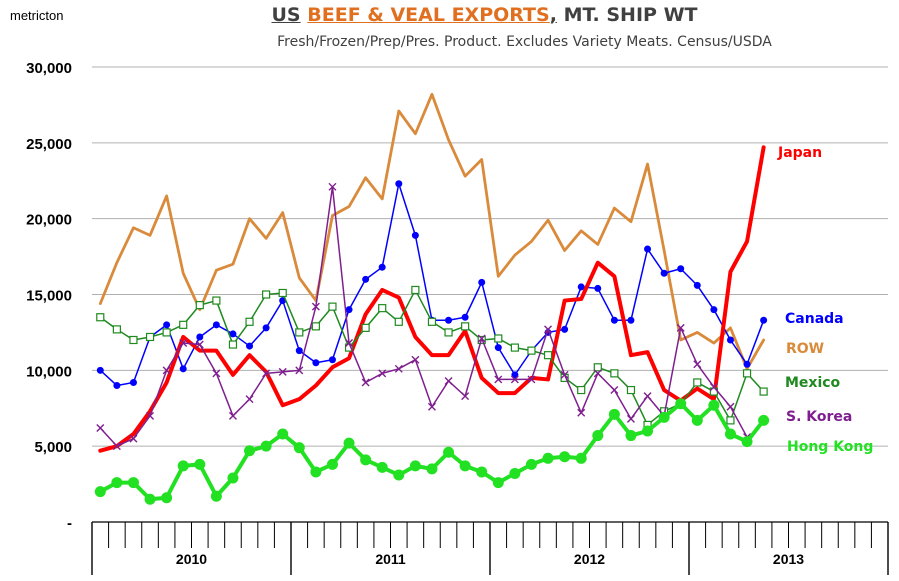 The width and height of the screenshot is (899, 581). I want to click on y-tick-label: 5,000, so click(53, 447).